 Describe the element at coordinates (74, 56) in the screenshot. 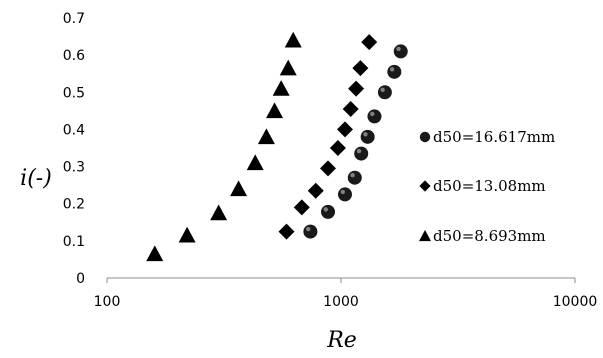

I see `y-tick-label: 0.6` at that location.